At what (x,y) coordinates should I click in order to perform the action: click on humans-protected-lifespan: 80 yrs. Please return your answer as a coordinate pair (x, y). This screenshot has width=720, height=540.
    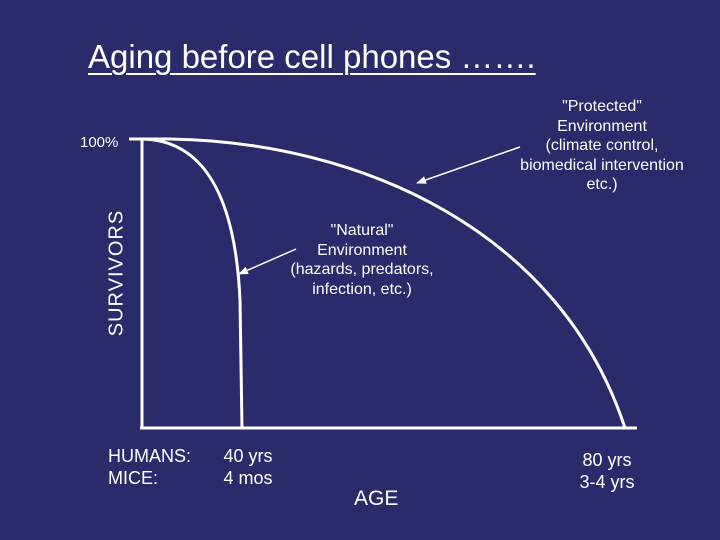
    Looking at the image, I should click on (607, 460).